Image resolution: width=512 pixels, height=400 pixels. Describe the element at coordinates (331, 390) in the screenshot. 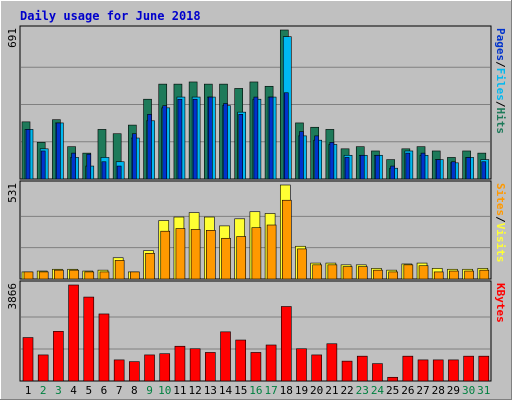

I see `x-tick-label-day-21: 21` at that location.